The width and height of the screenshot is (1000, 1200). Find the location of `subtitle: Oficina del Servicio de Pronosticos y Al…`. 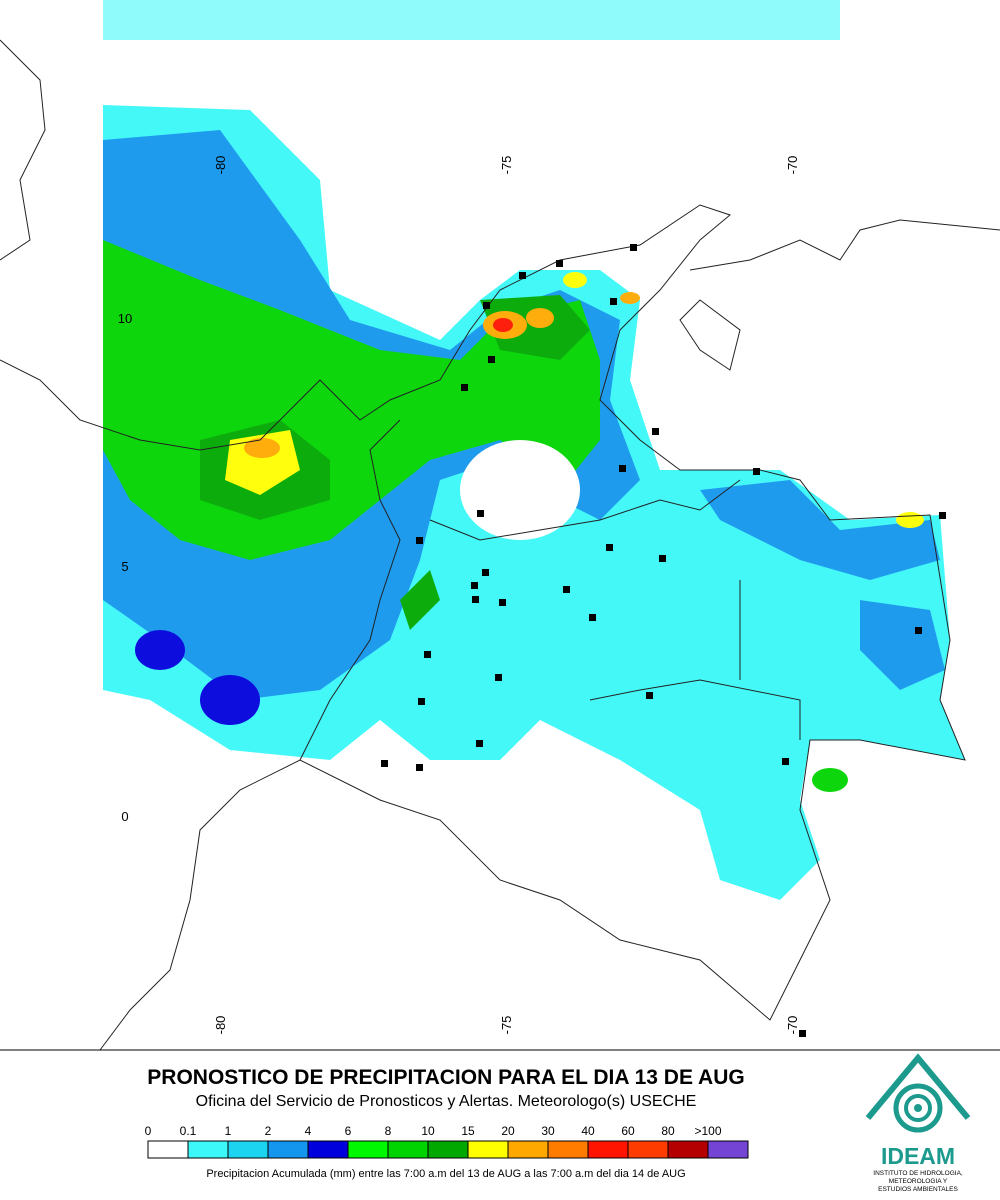

subtitle: Oficina del Servicio de Pronosticos y Al… is located at coordinates (446, 1101).